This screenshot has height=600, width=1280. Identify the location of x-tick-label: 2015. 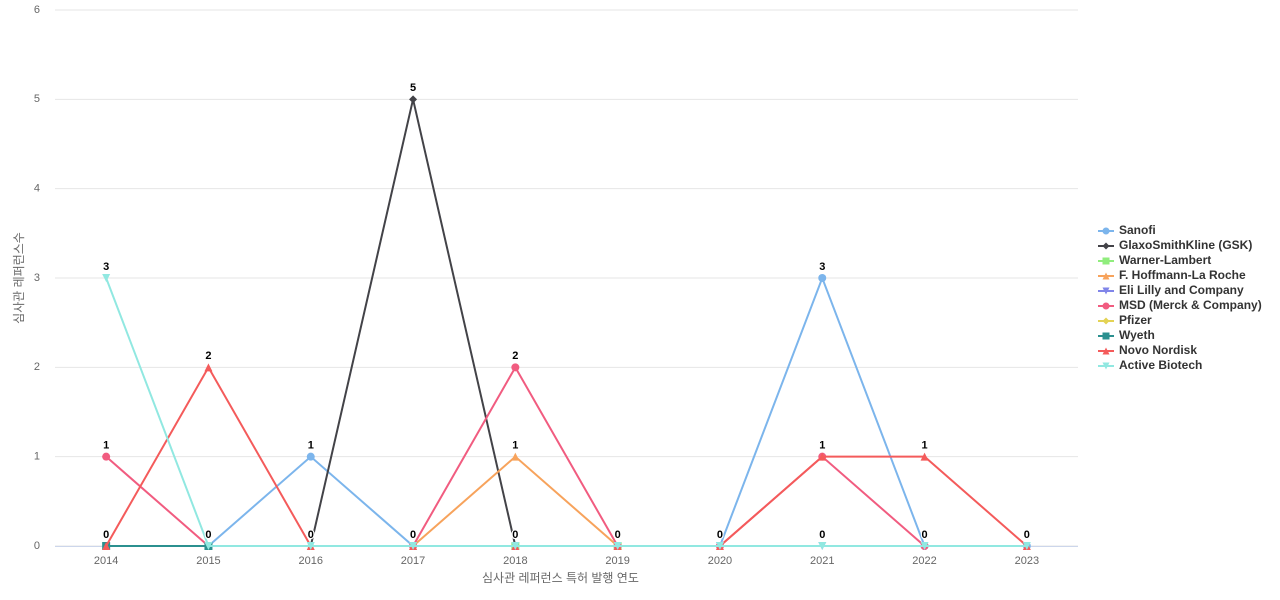
(208, 561).